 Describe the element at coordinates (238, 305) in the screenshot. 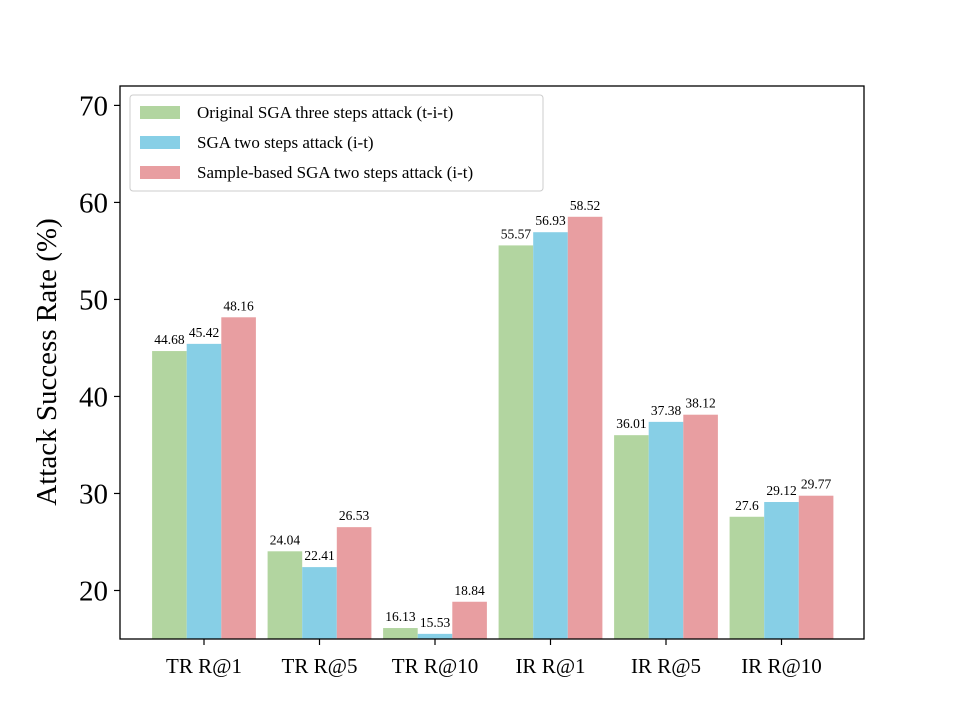

I see `bar-value-label: 48.16` at that location.